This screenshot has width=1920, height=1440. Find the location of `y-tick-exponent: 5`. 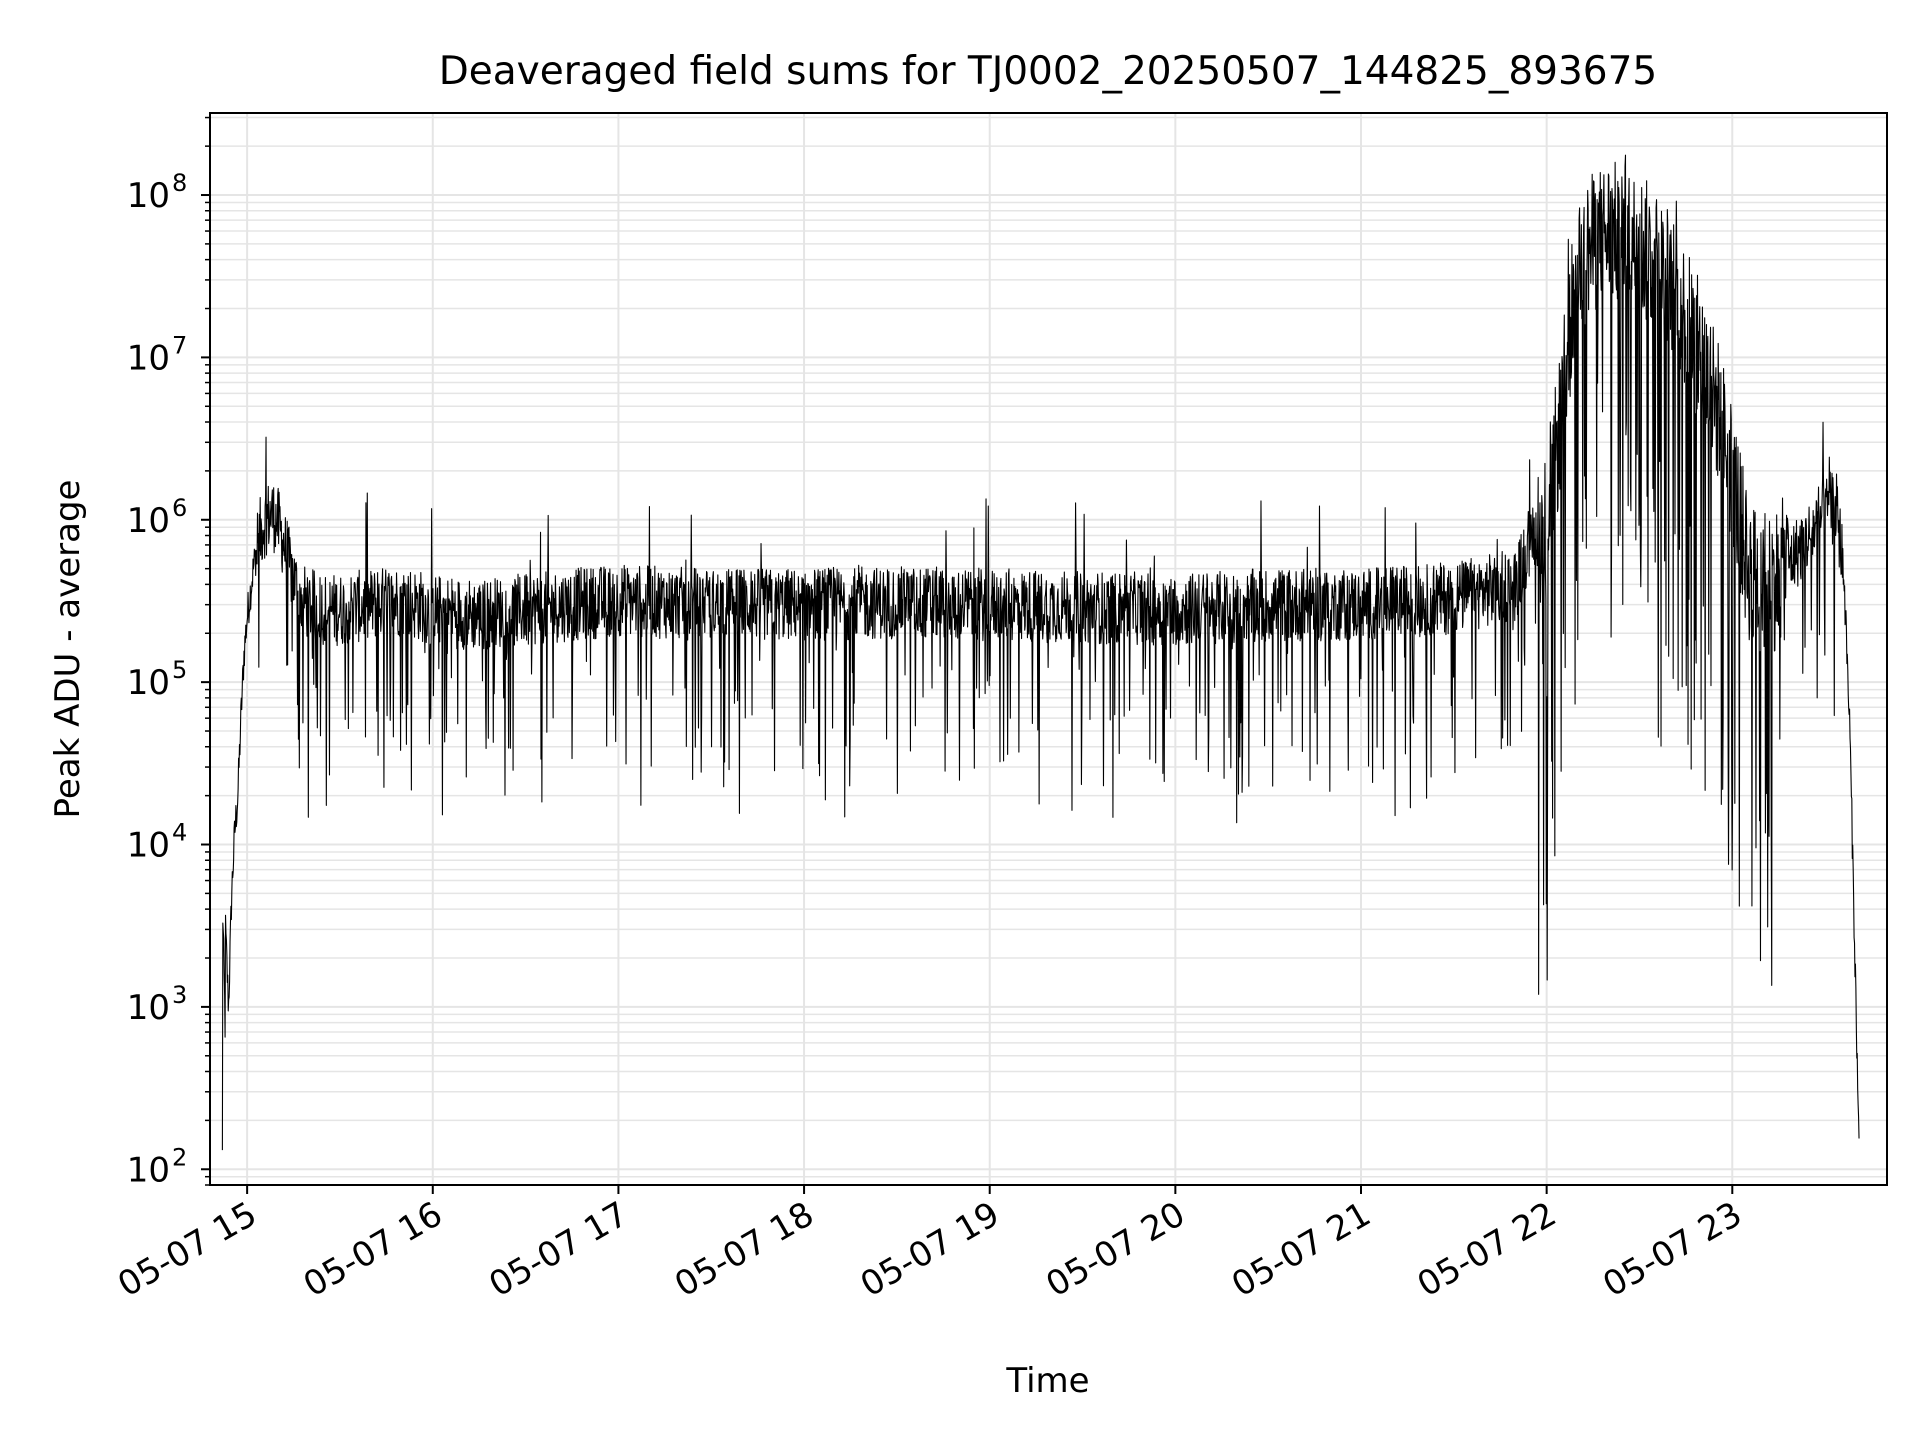

y-tick-exponent: 5 is located at coordinates (179, 670).